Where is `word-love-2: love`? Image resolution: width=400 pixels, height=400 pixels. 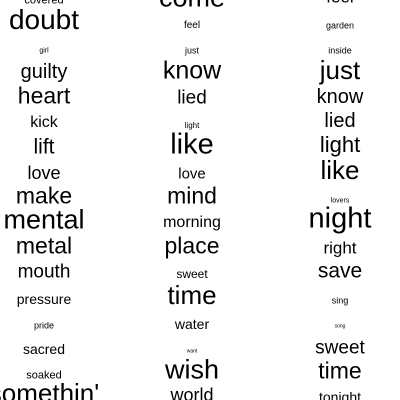 word-love-2: love is located at coordinates (192, 174).